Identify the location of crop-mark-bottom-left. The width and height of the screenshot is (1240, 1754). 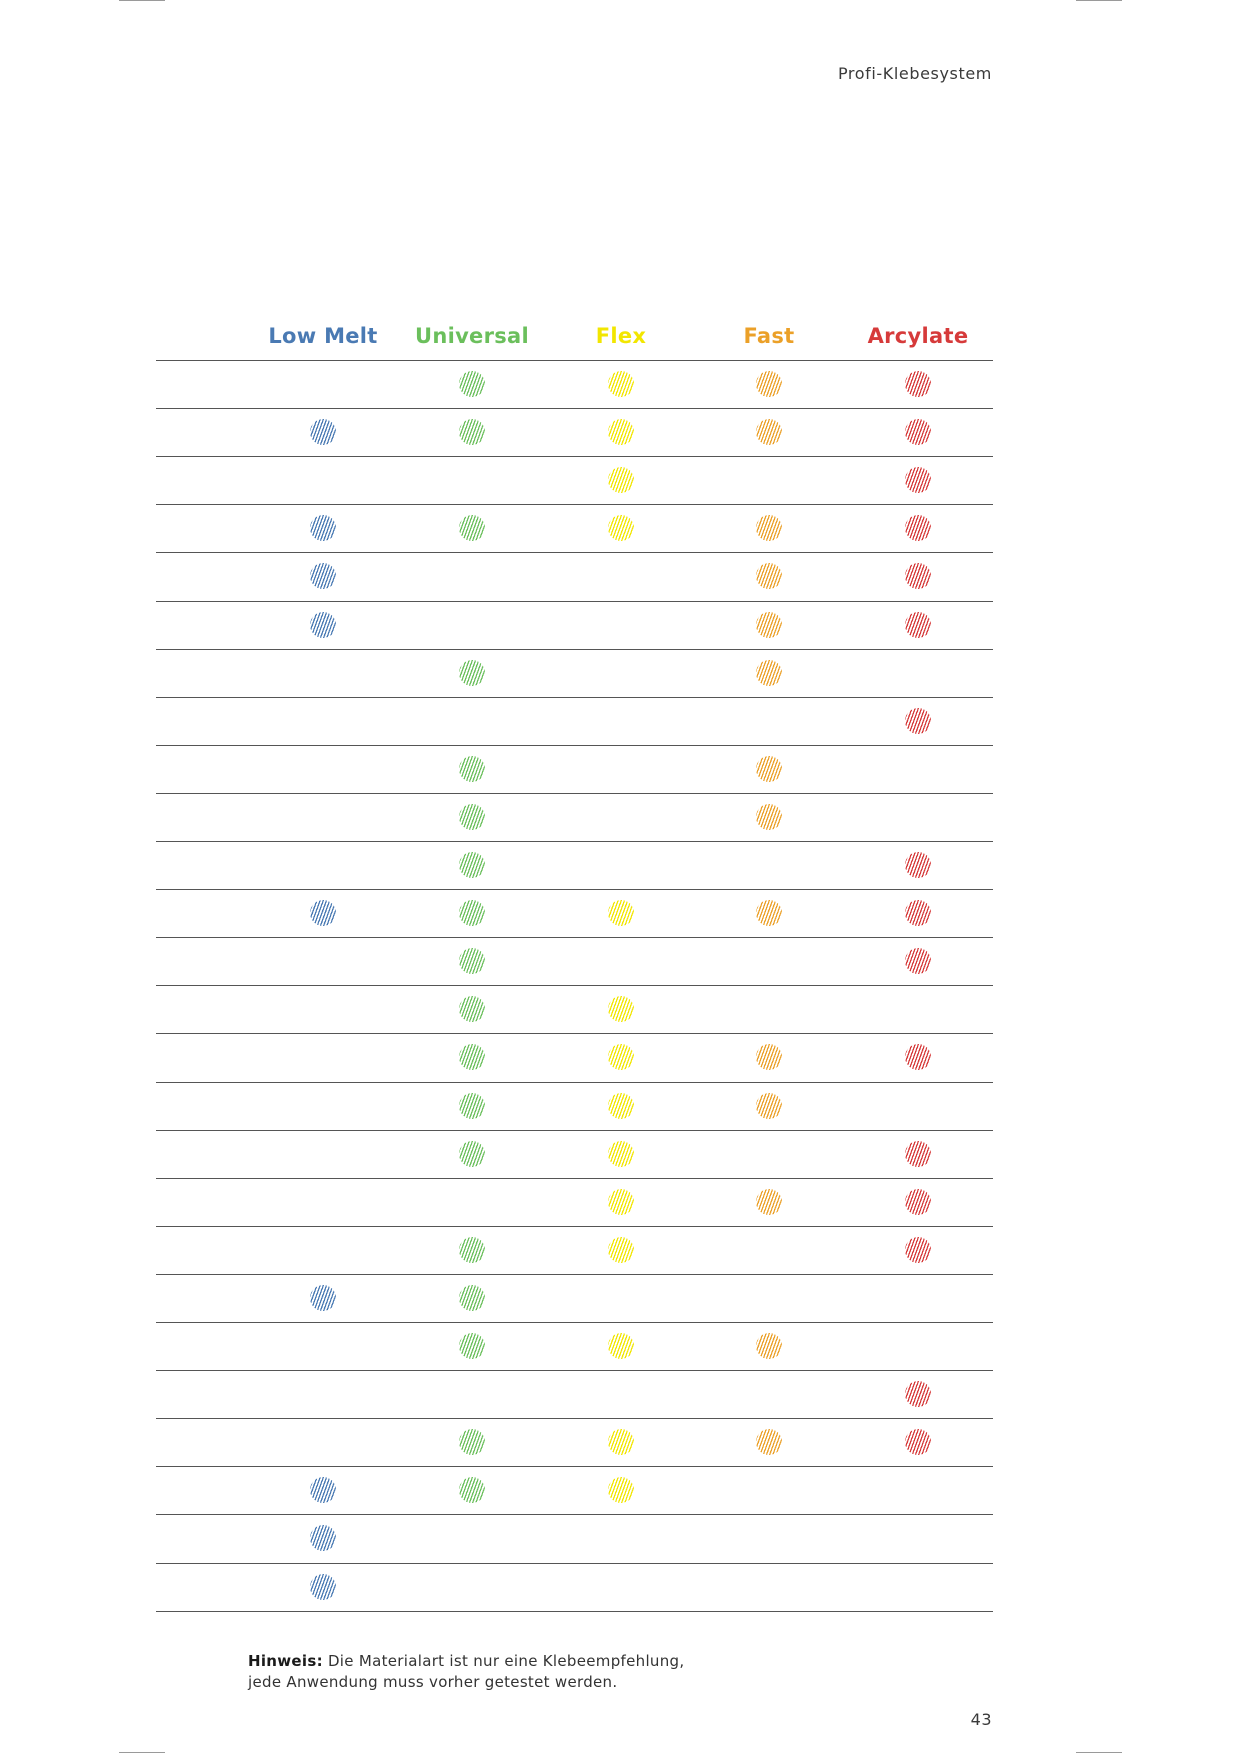
(142, 1752).